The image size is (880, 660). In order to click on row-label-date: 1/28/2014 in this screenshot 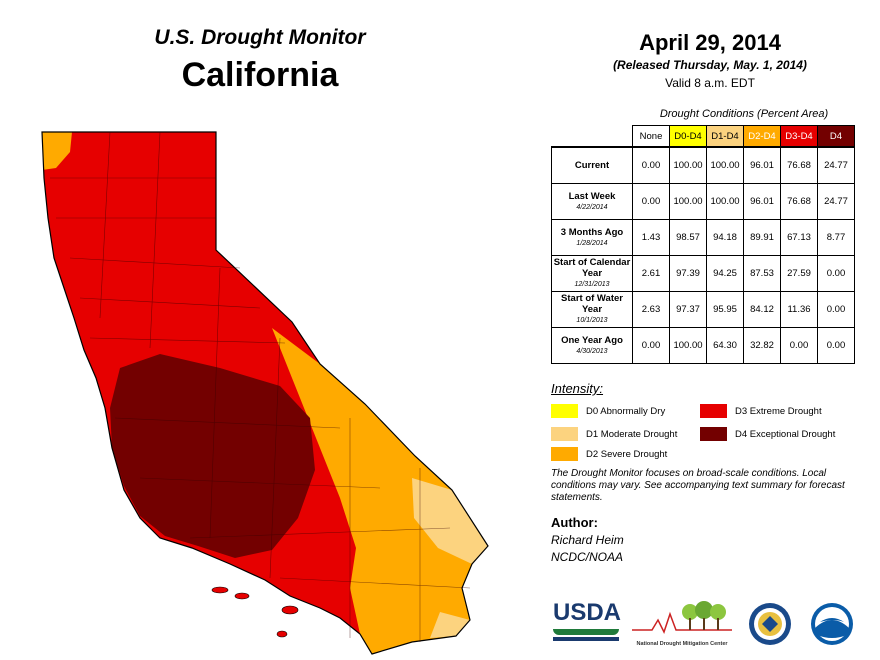, I will do `click(592, 243)`.